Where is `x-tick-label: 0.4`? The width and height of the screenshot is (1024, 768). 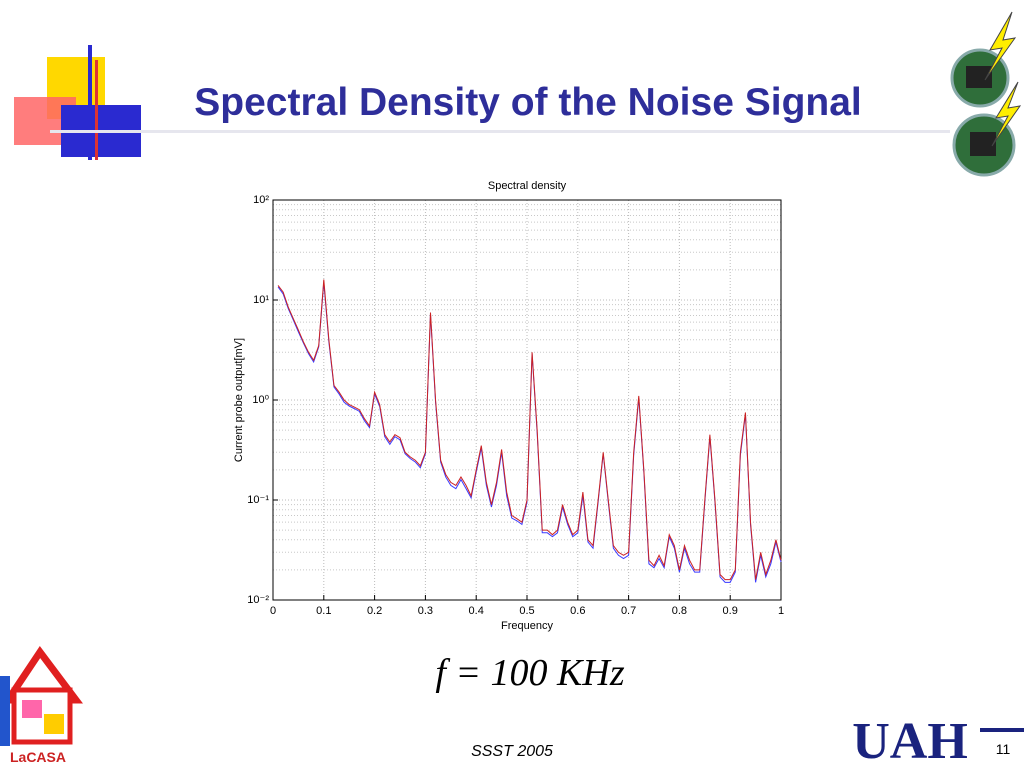 x-tick-label: 0.4 is located at coordinates (476, 611).